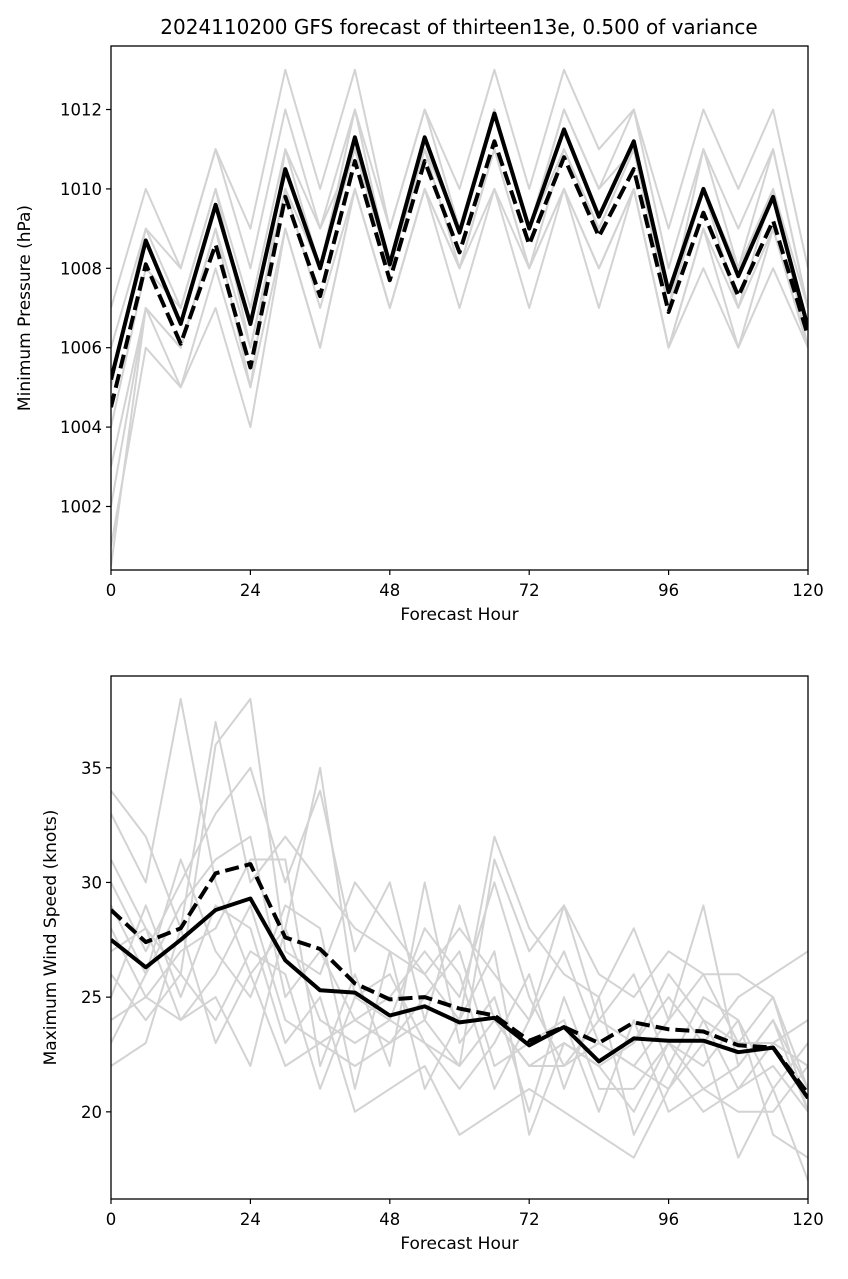  What do you see at coordinates (81, 506) in the screenshot?
I see `pressure-y-tick-label: 1002` at bounding box center [81, 506].